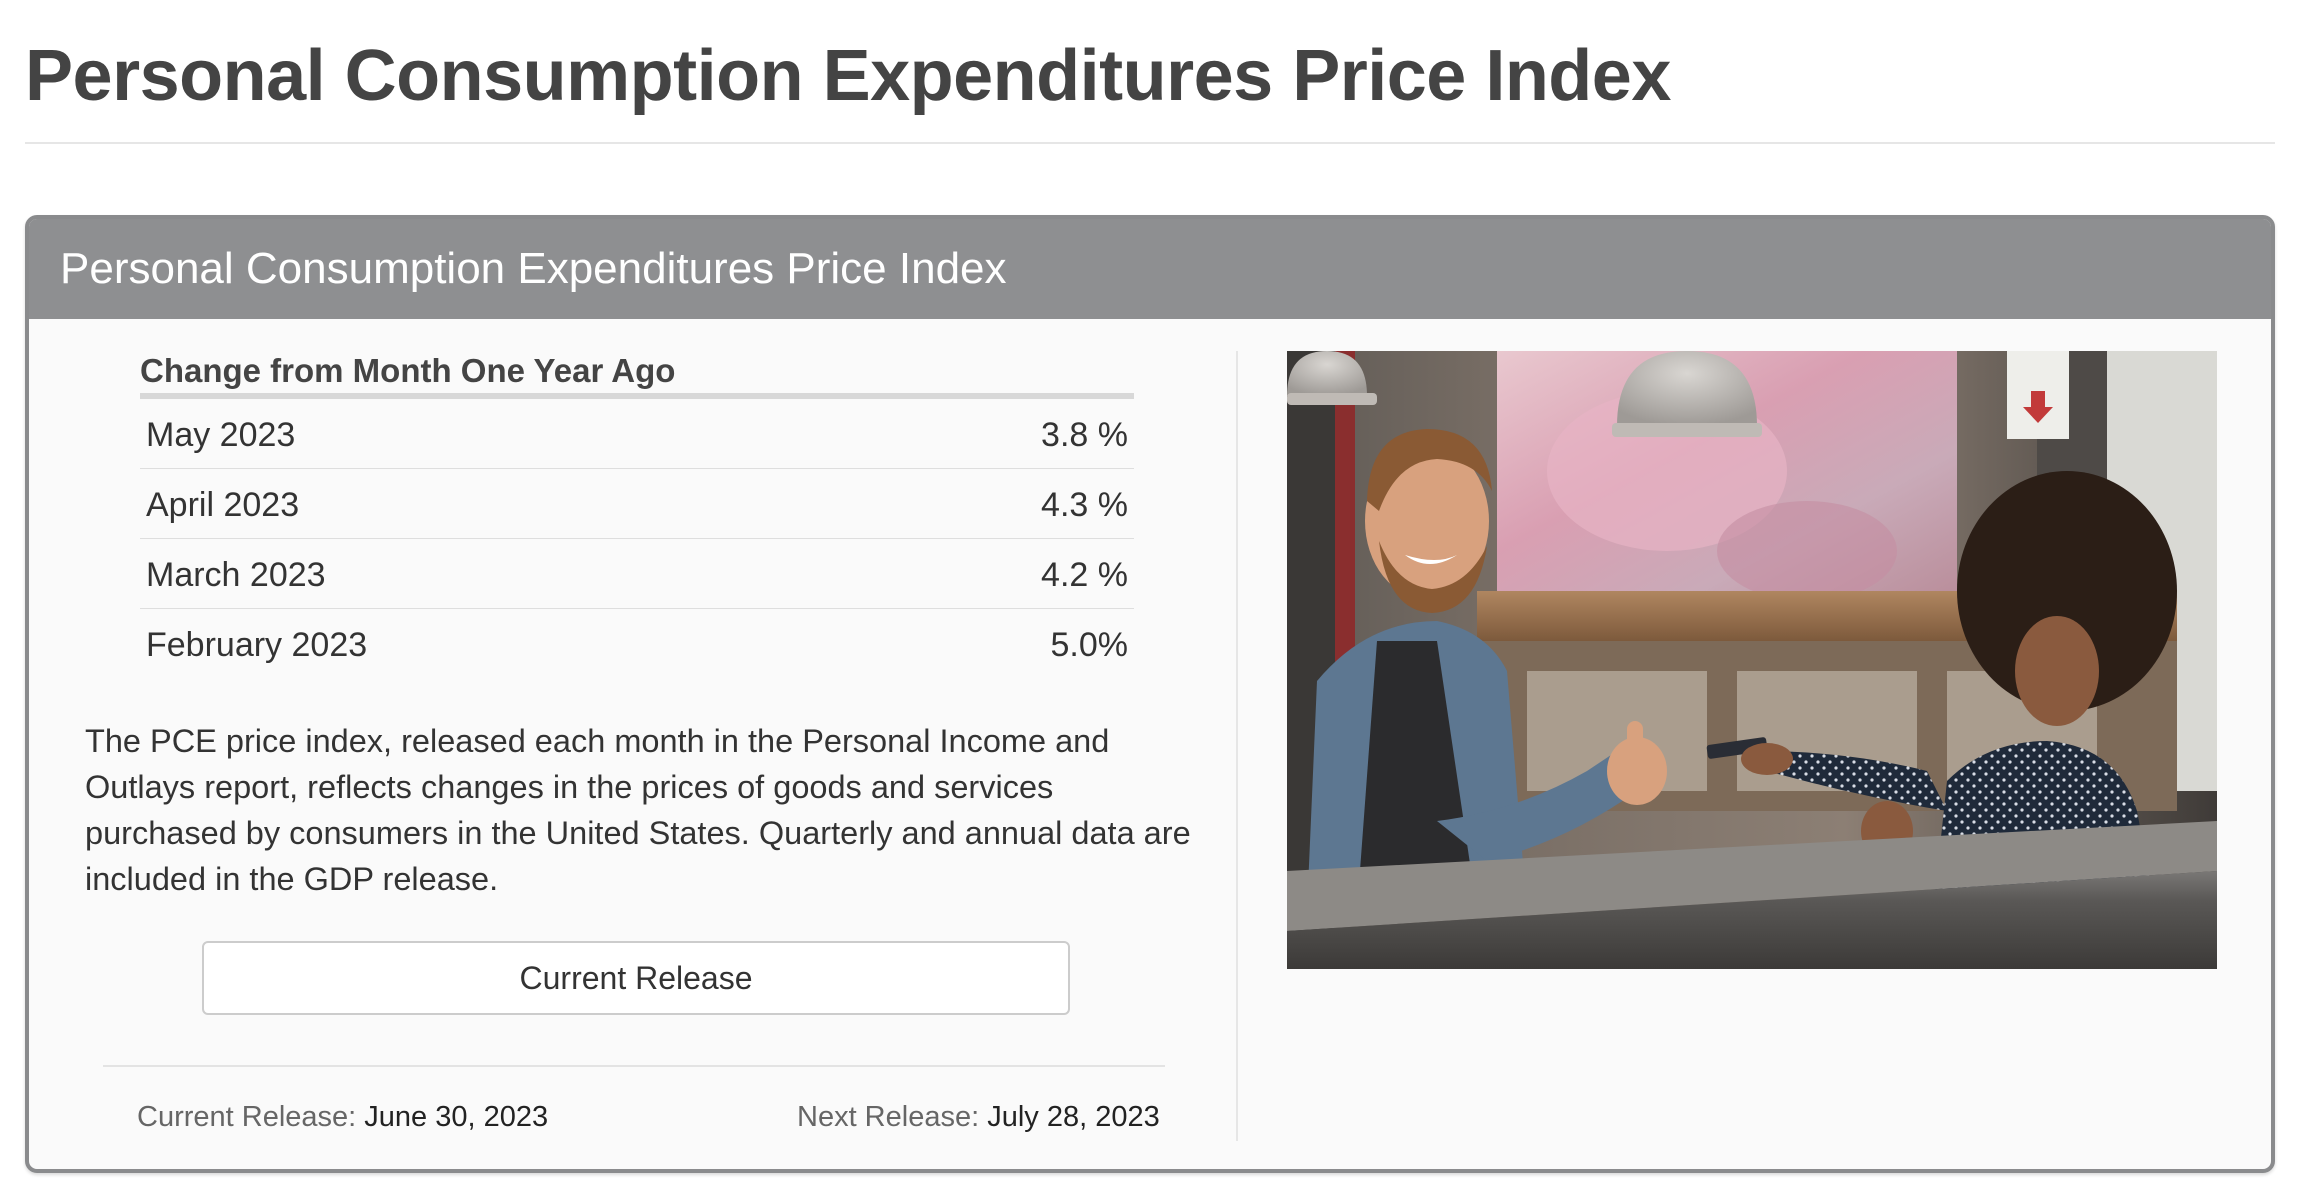 The image size is (2308, 1198). Describe the element at coordinates (634, 1066) in the screenshot. I see `footer-divider` at that location.